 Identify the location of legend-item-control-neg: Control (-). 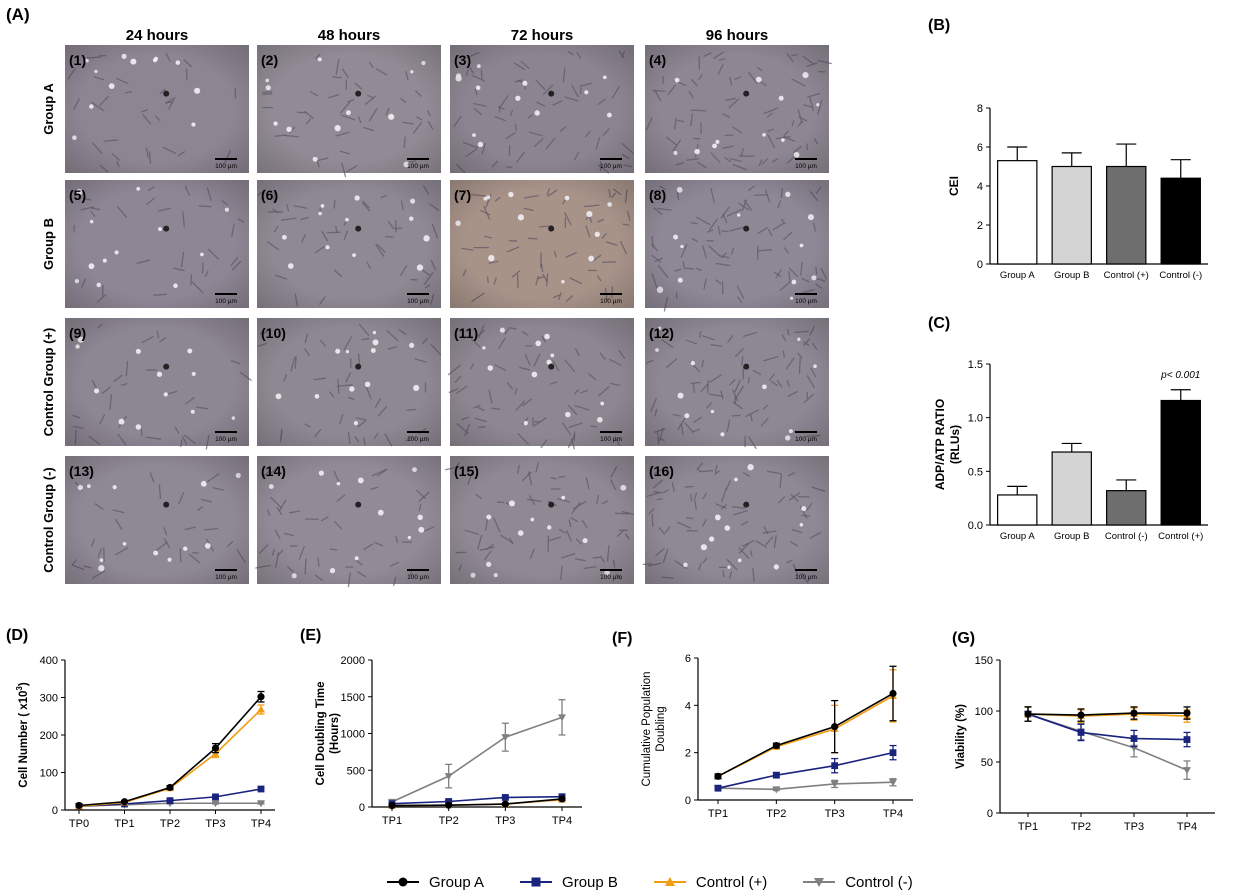
(857, 882).